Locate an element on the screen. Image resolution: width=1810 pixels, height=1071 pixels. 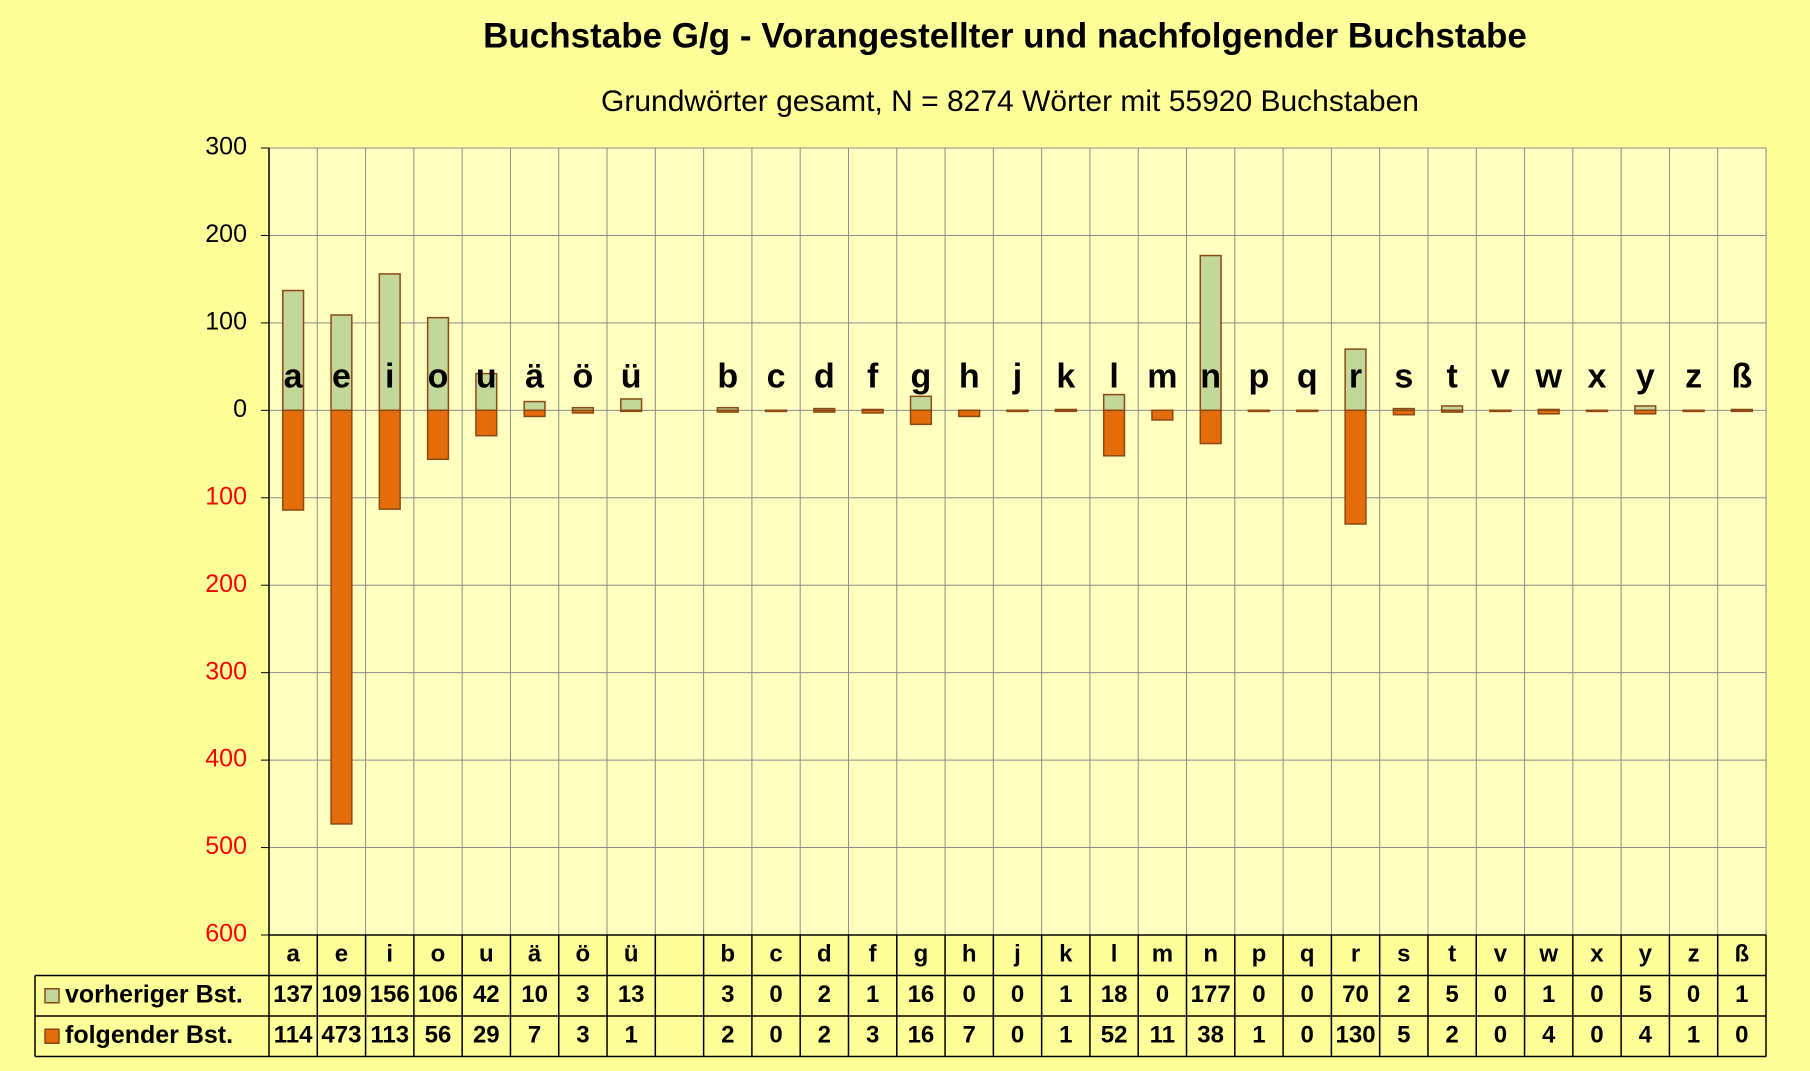
x-tick-label: t is located at coordinates (1452, 954).